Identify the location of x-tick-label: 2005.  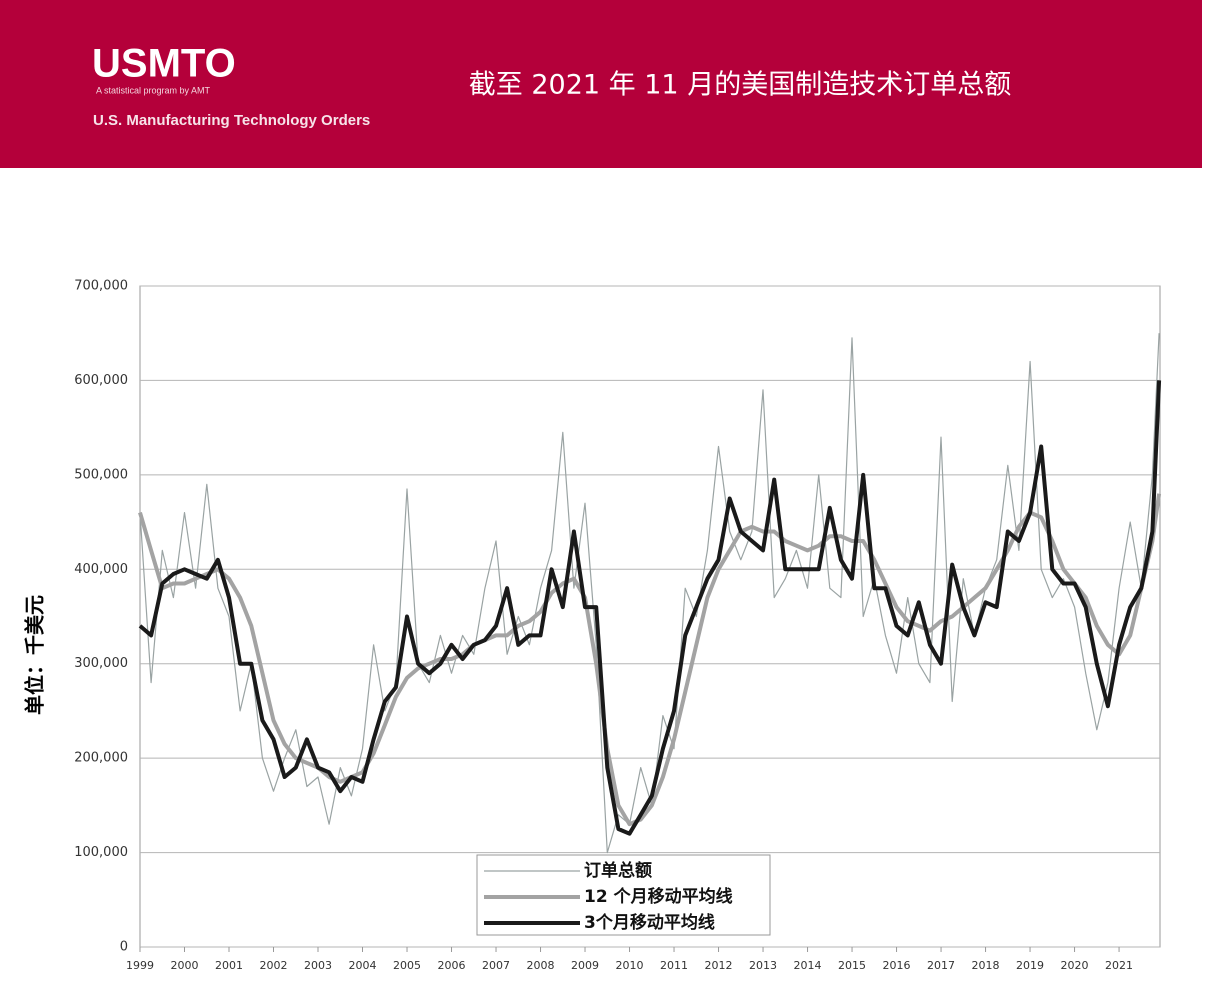
(407, 965).